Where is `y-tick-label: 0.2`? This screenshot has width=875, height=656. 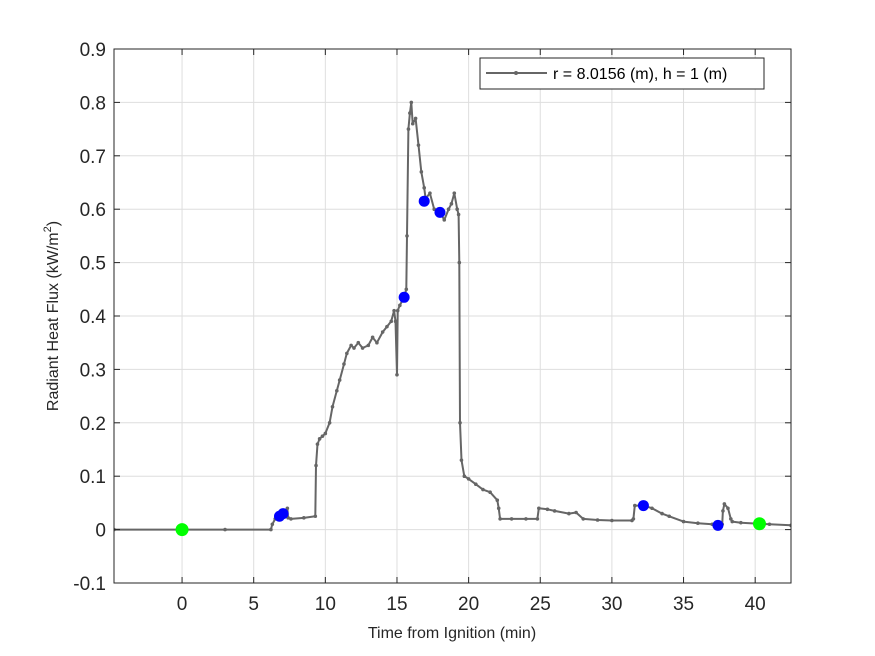 y-tick-label: 0.2 is located at coordinates (93, 424).